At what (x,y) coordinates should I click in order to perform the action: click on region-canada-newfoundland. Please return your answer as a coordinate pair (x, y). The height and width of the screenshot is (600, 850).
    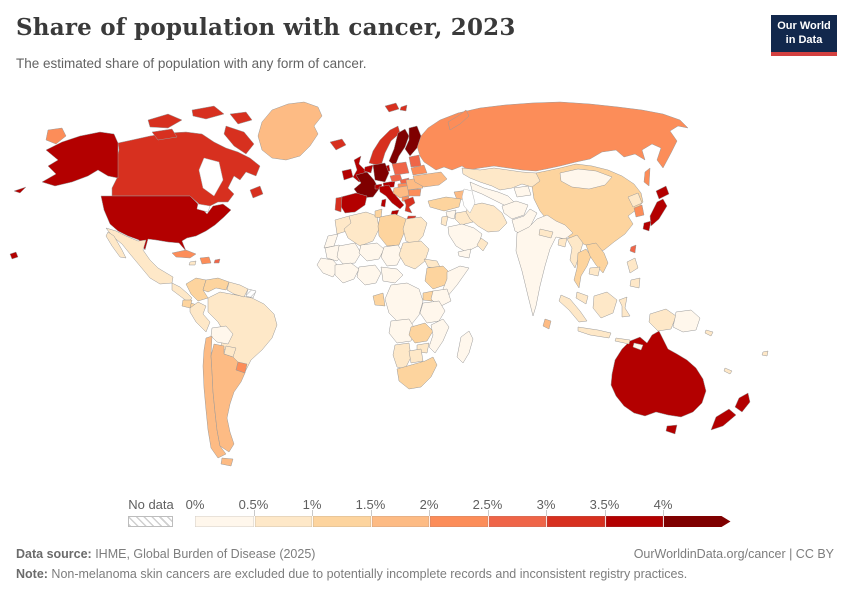
    Looking at the image, I should click on (256, 192).